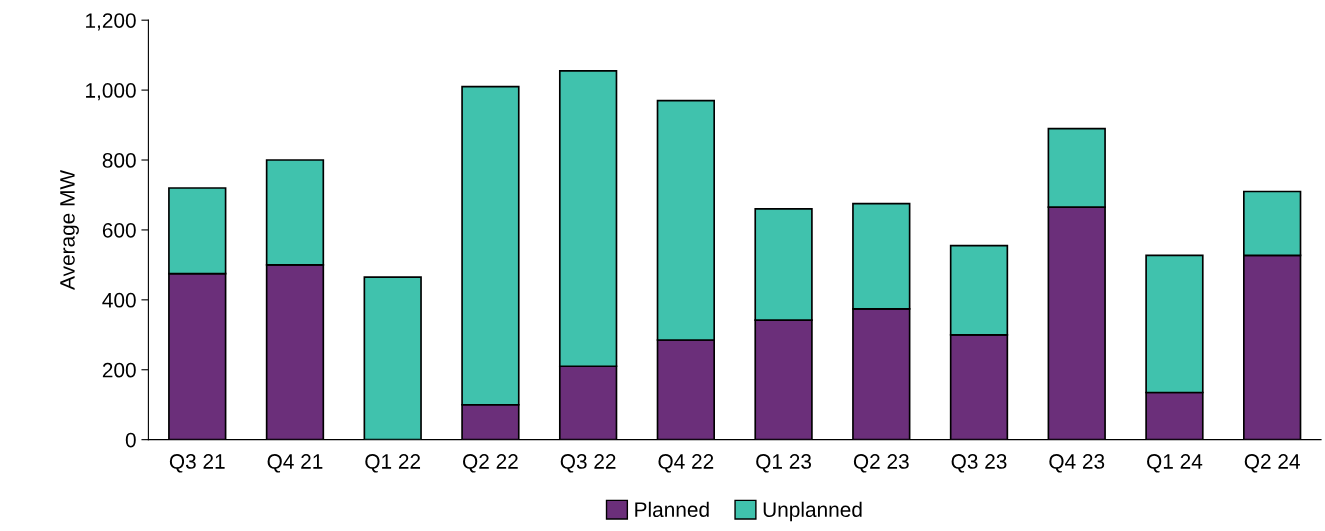 Image resolution: width=1325 pixels, height=531 pixels. I want to click on y-tick-label: 400, so click(119, 300).